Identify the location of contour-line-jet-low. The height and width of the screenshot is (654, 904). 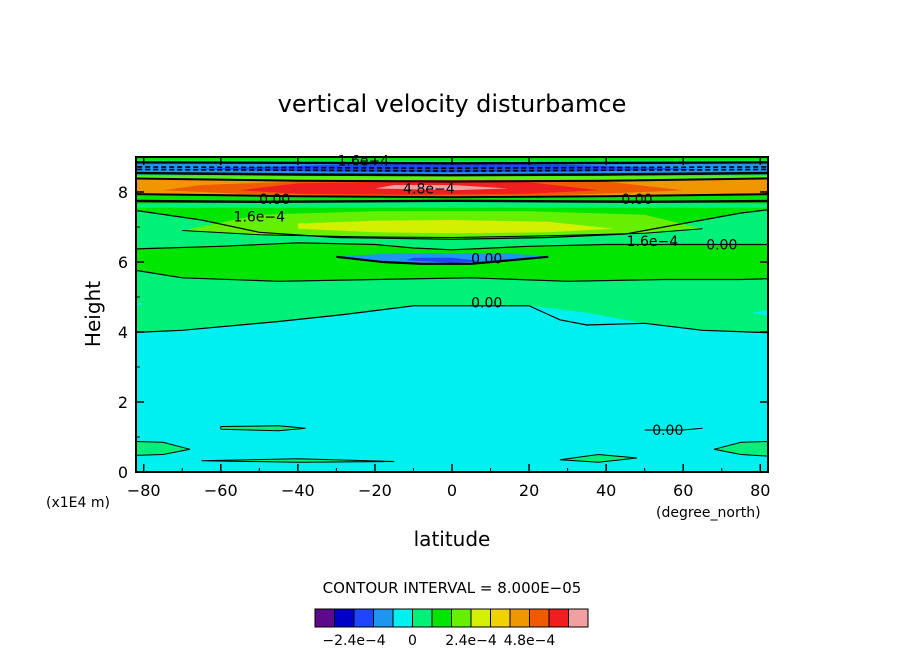
(452, 196).